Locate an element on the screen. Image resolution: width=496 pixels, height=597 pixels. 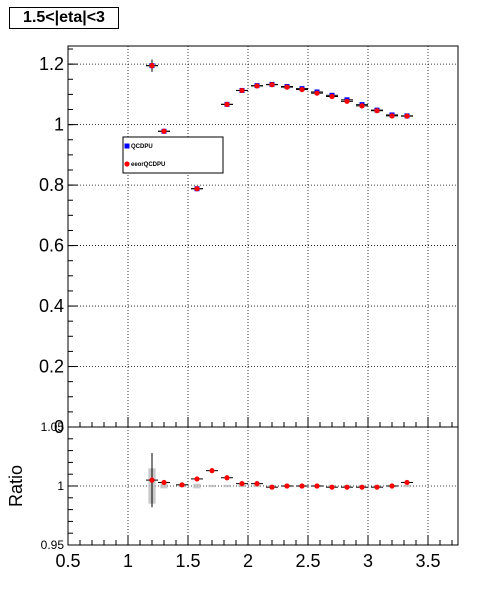
legend-box is located at coordinates (173, 155).